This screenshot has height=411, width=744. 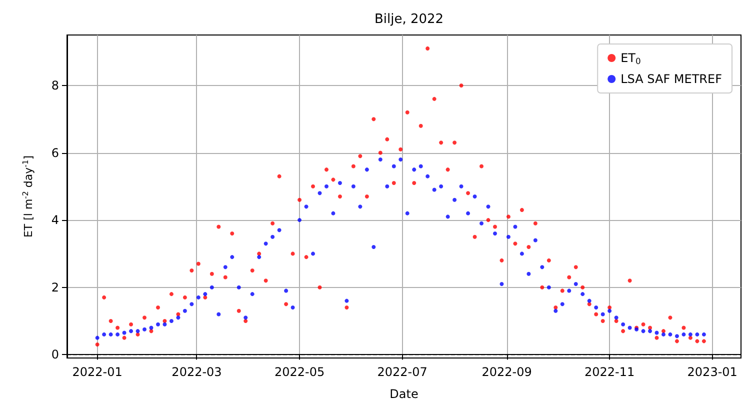 I want to click on x-tick-label: 2022-05, so click(x=299, y=372).